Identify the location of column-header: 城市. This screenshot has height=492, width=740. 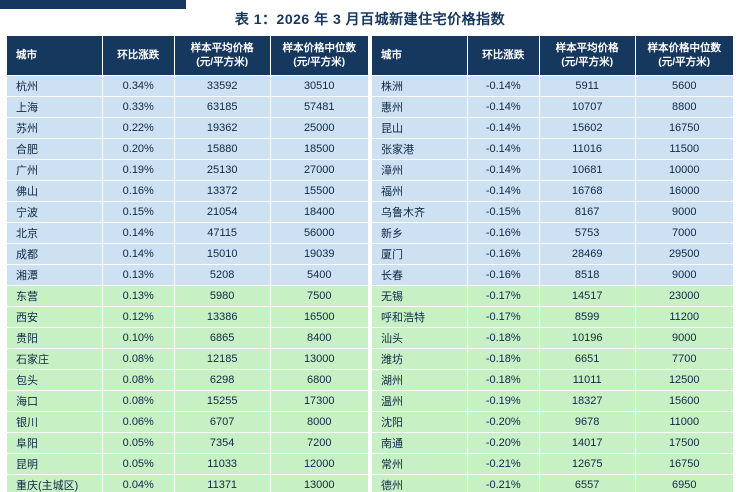
(420, 56).